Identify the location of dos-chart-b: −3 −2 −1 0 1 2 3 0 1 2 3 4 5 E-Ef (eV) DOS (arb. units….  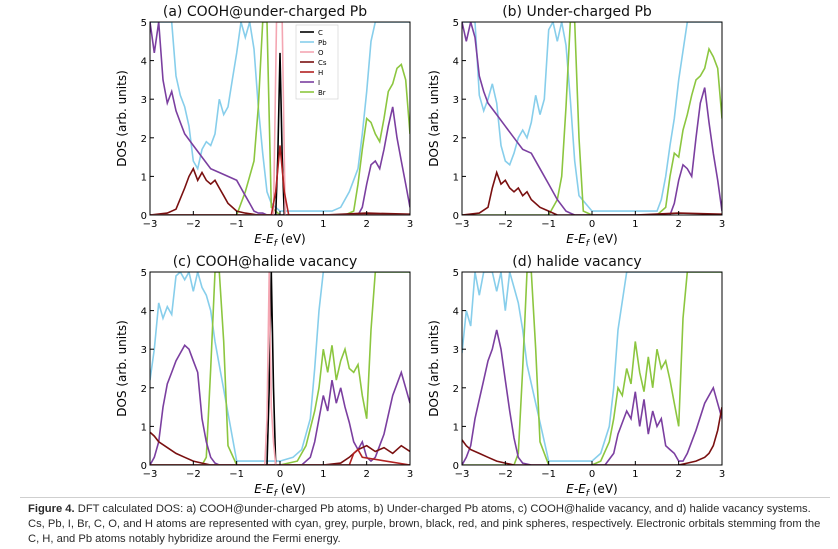
(576, 133).